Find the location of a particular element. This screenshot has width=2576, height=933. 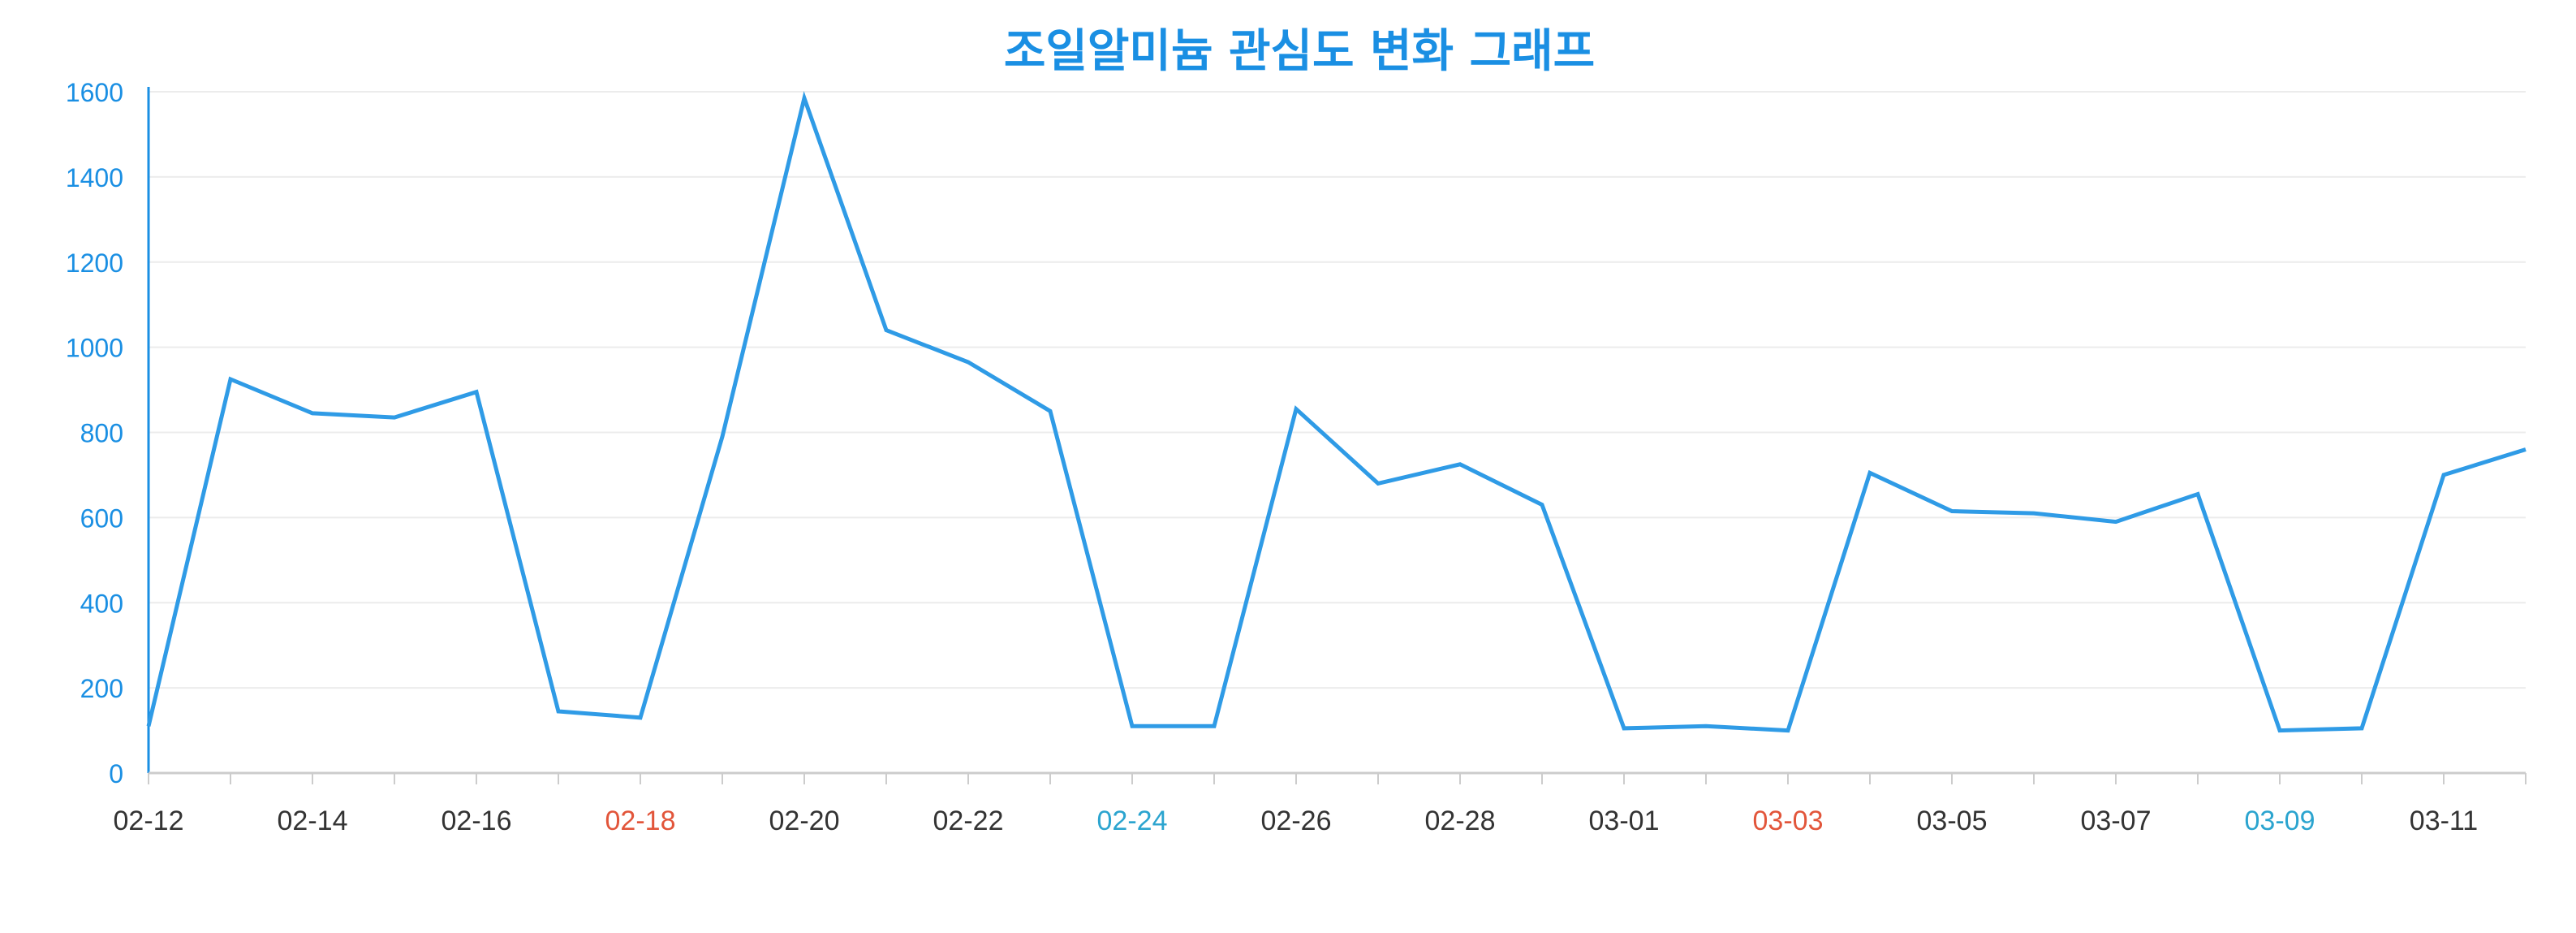

chart-title: 조일알미늄 관심도 변화 그래프 is located at coordinates (1299, 51).